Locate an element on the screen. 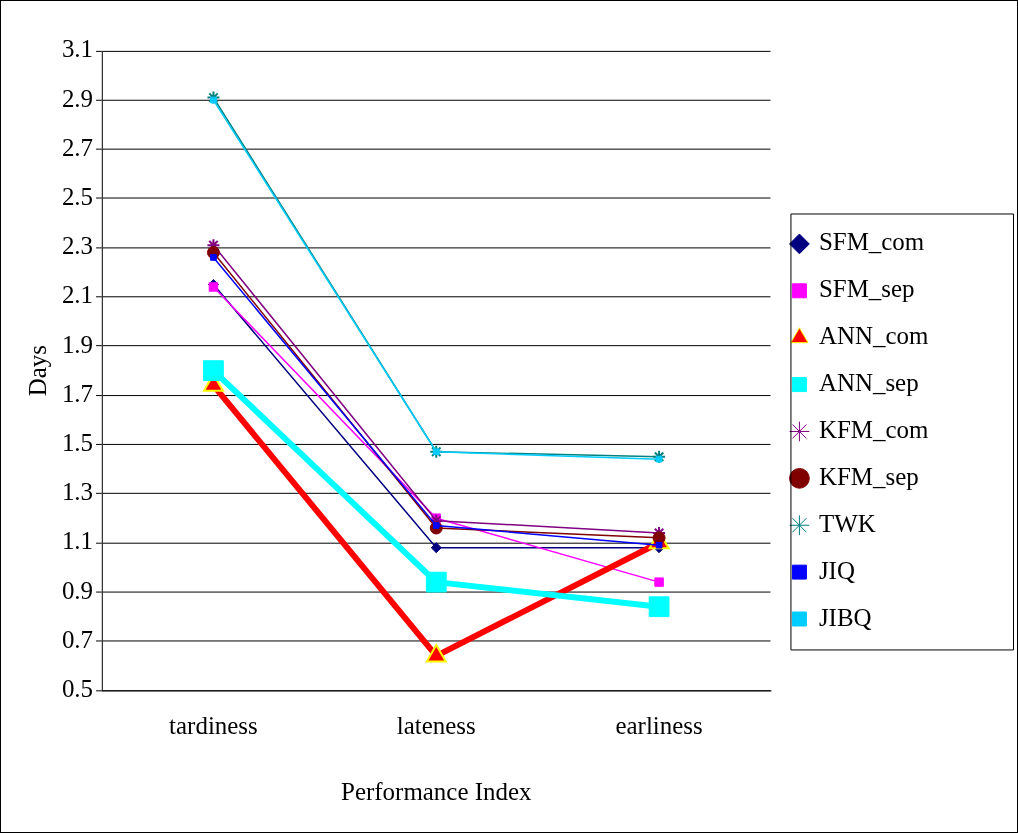  legend-label: SFM_com is located at coordinates (871, 242).